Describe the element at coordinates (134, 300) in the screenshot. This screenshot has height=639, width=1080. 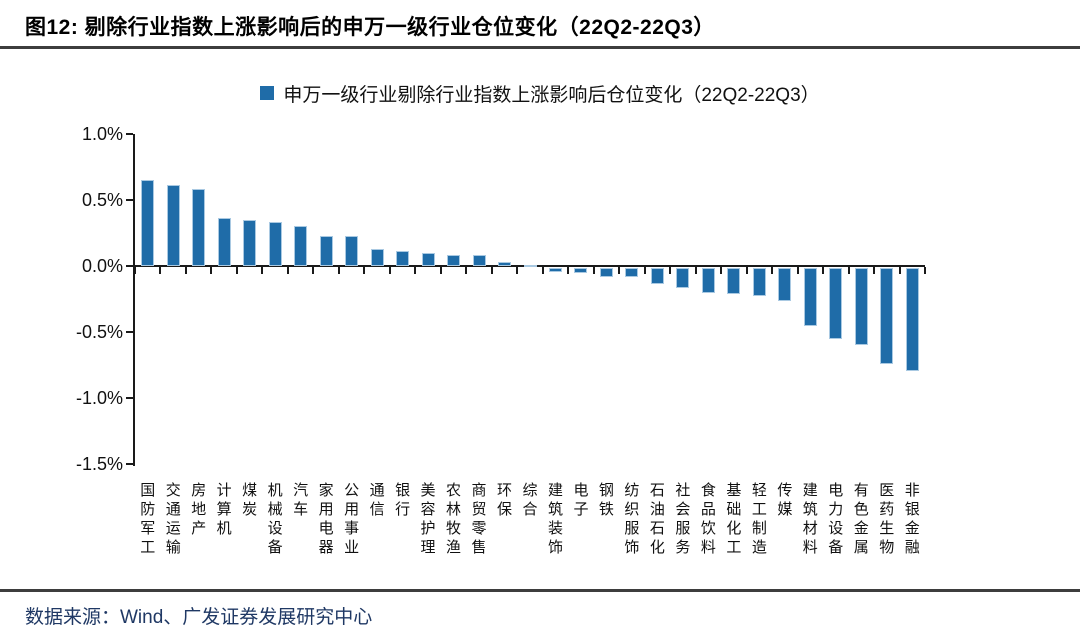
I see `y-axis-line` at that location.